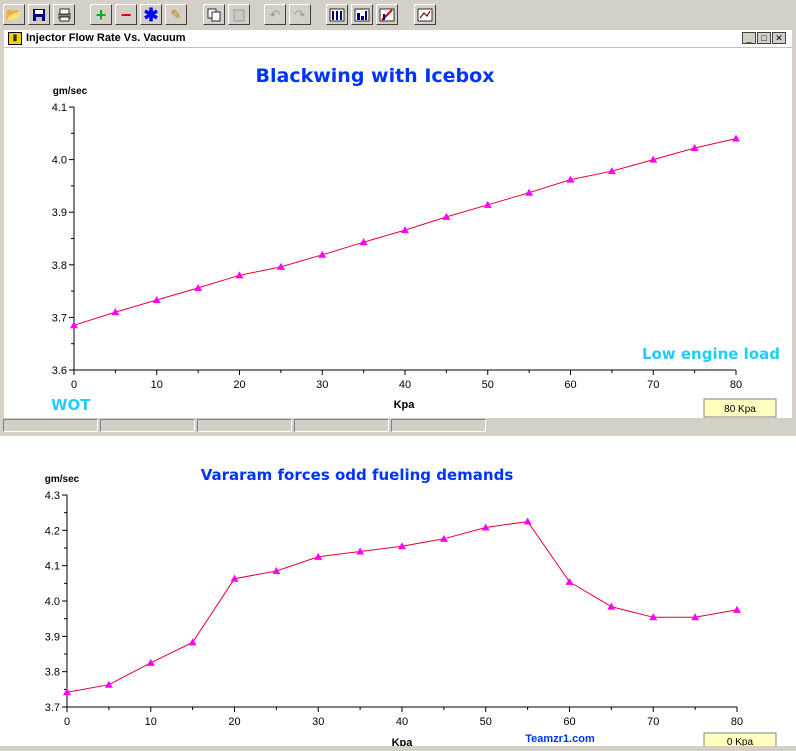 The width and height of the screenshot is (796, 751). What do you see at coordinates (214, 14) in the screenshot?
I see `copy-icon` at bounding box center [214, 14].